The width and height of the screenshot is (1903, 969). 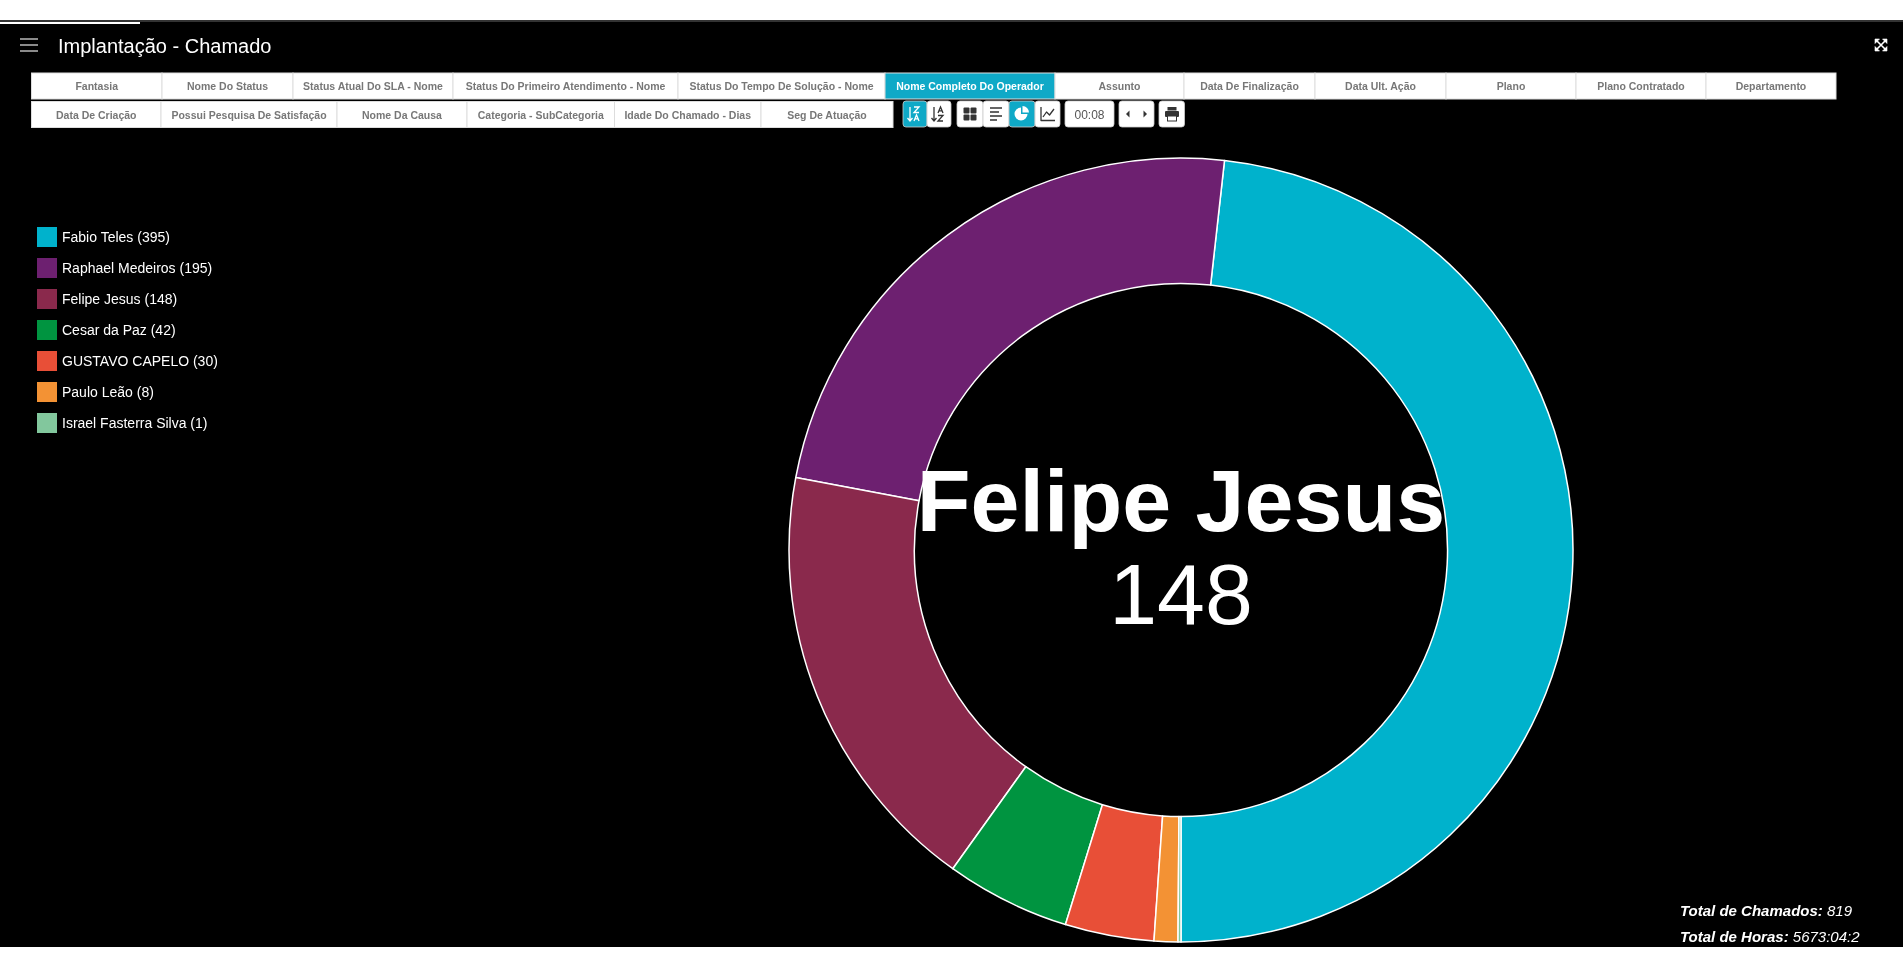 I want to click on text: 00:08, so click(x=1089, y=114).